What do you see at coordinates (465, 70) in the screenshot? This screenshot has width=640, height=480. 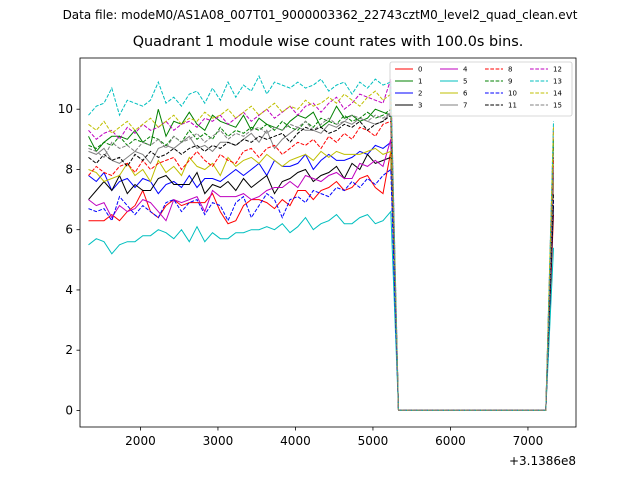 I see `legend-label-4: 4` at bounding box center [465, 70].